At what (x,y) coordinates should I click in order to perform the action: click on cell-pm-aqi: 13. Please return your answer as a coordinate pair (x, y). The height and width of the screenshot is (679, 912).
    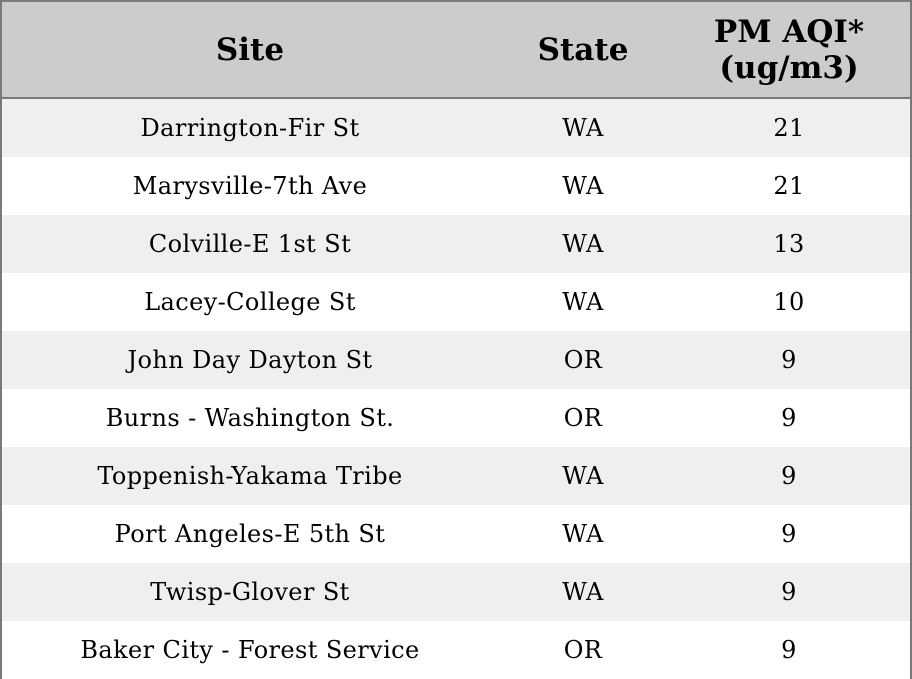
    Looking at the image, I should click on (789, 244).